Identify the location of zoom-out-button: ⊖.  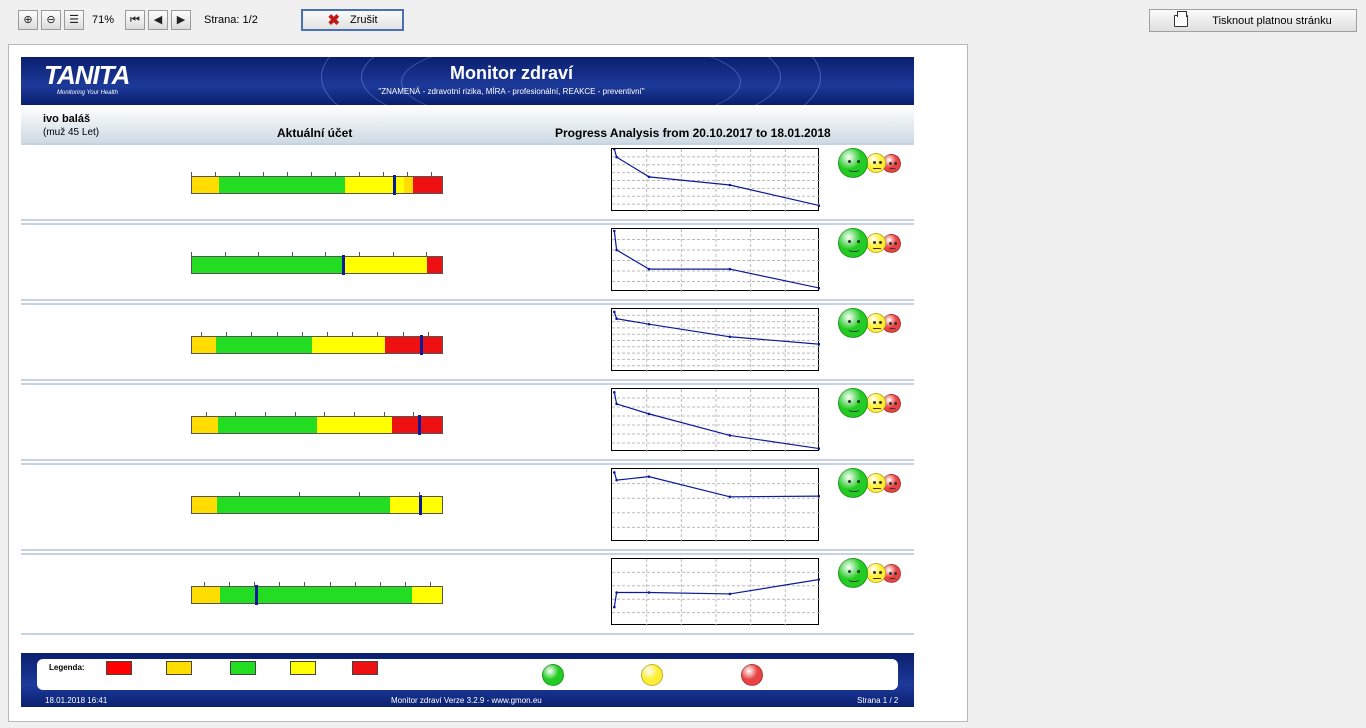
(51, 20).